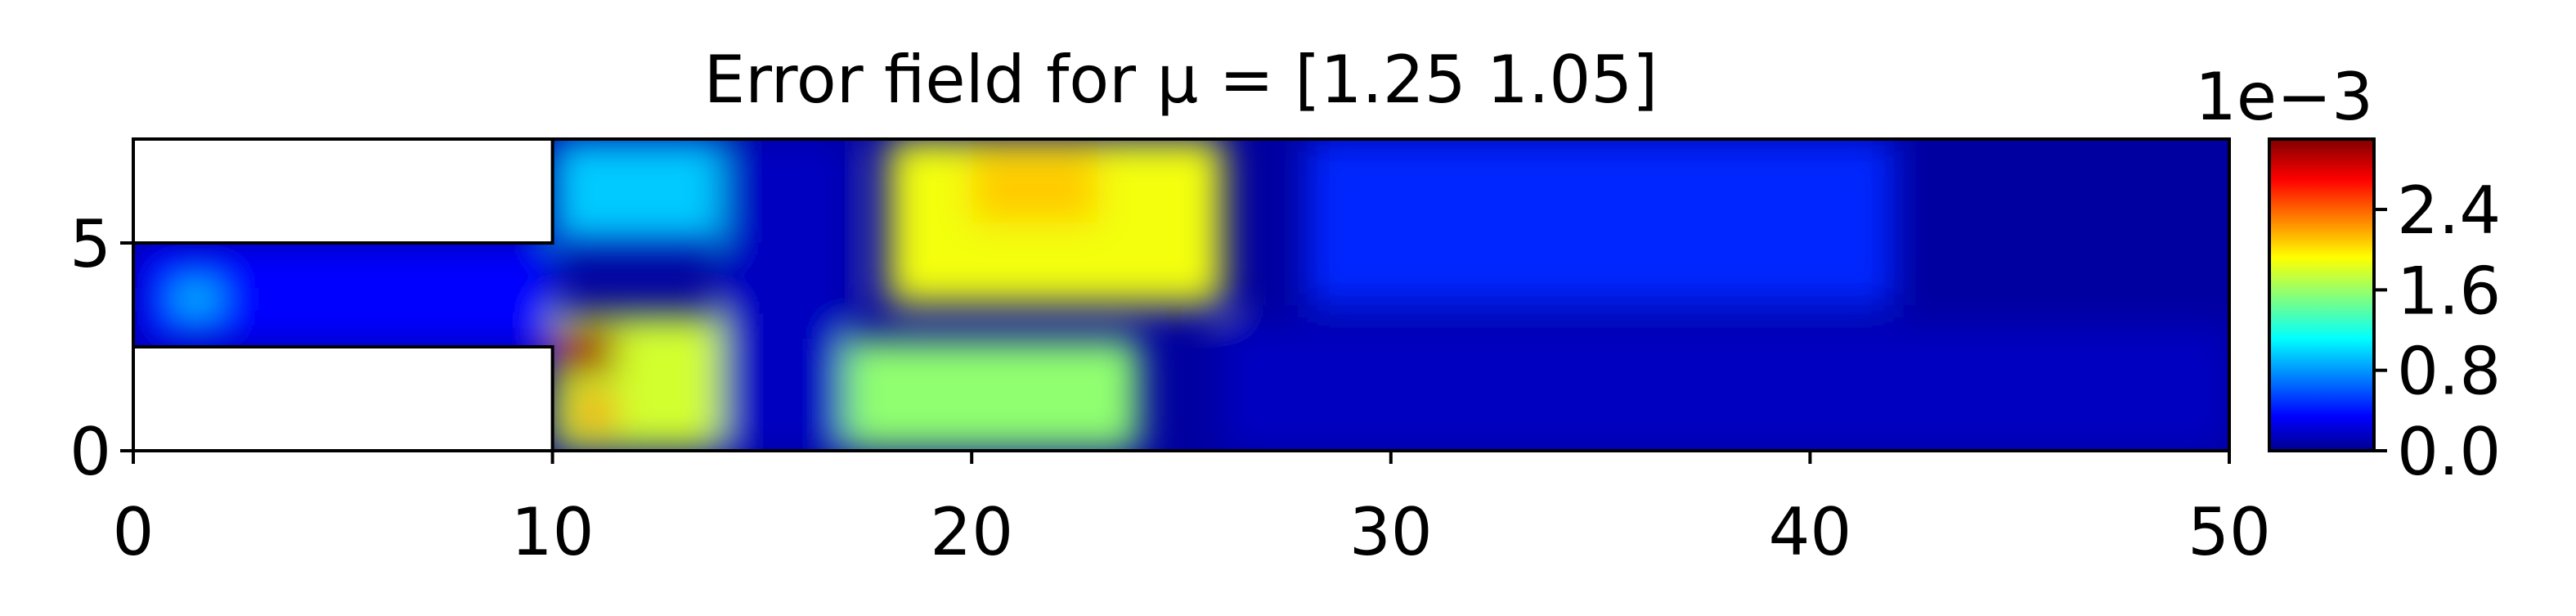 Image resolution: width=2576 pixels, height=616 pixels. What do you see at coordinates (2284, 97) in the screenshot?
I see `colorbar-offset-label: 1e−3` at bounding box center [2284, 97].